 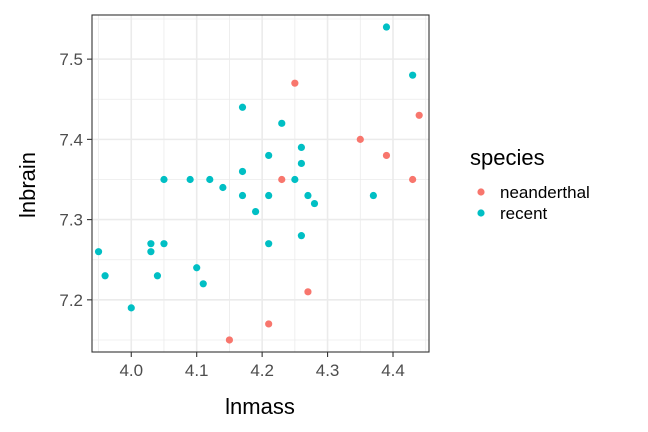 I want to click on x-tick-label: 4.2, so click(x=262, y=370).